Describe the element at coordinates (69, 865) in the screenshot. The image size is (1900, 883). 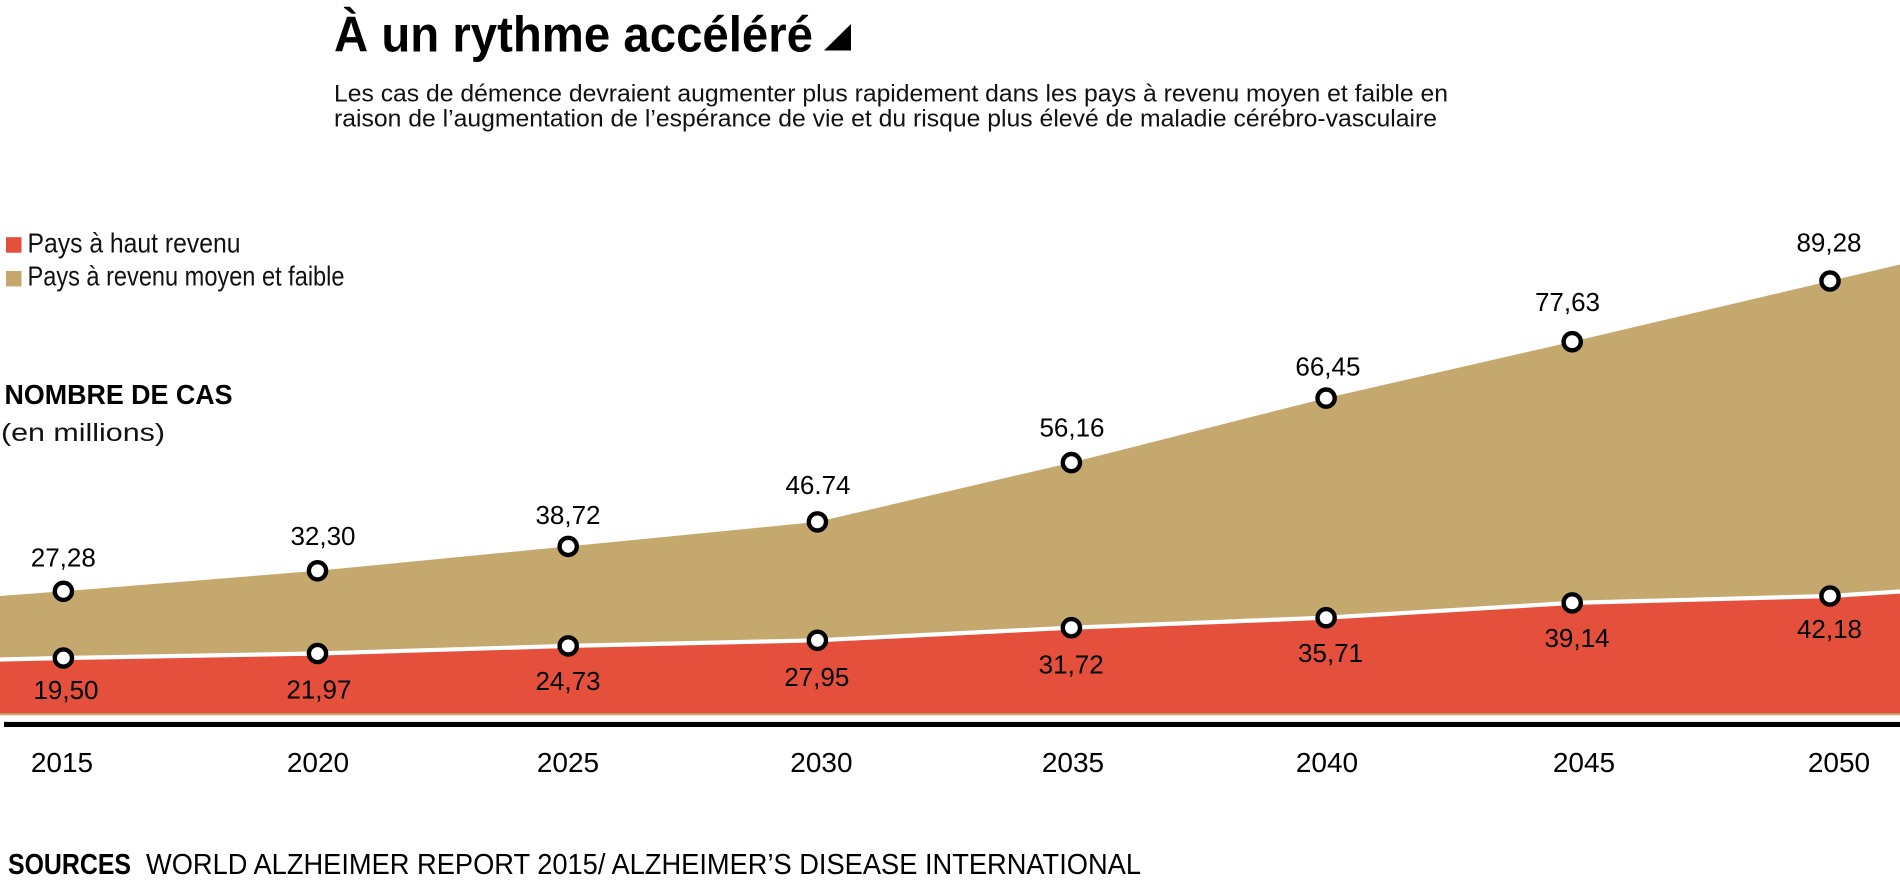
I see `svg-text: SOURCES` at that location.